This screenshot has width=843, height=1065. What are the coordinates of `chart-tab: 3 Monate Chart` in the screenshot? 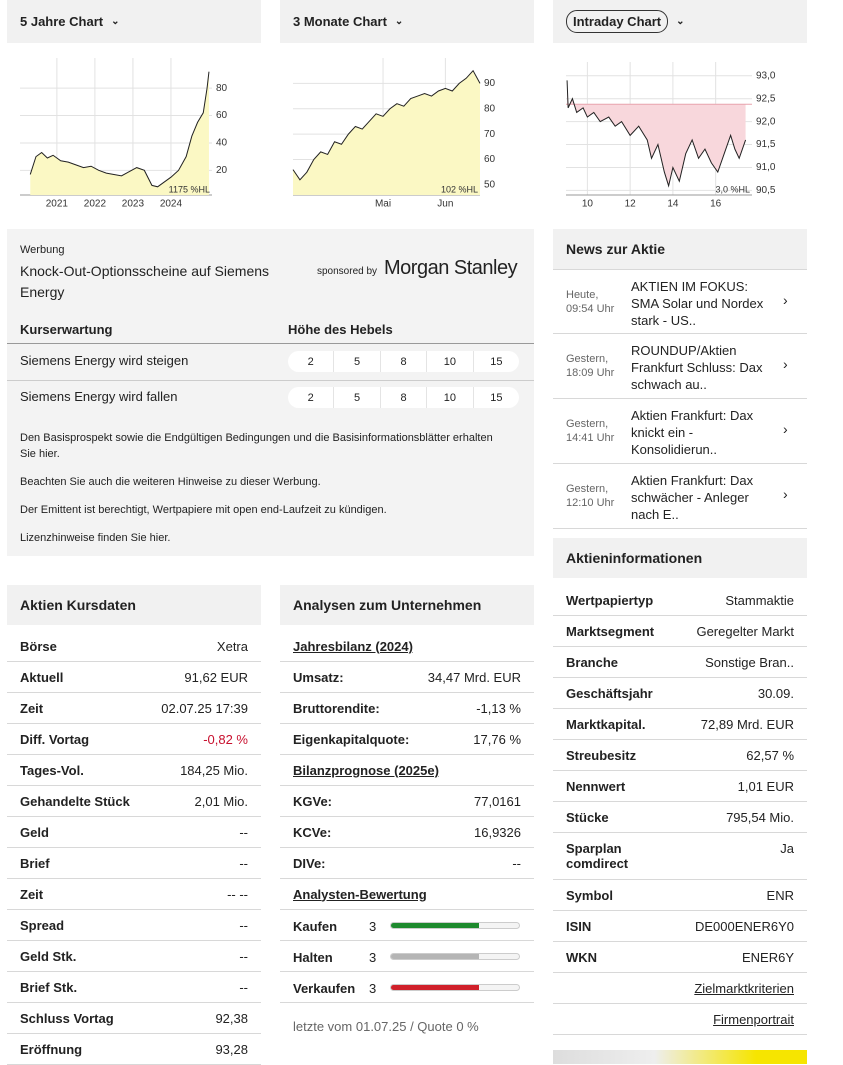 It's located at (340, 21).